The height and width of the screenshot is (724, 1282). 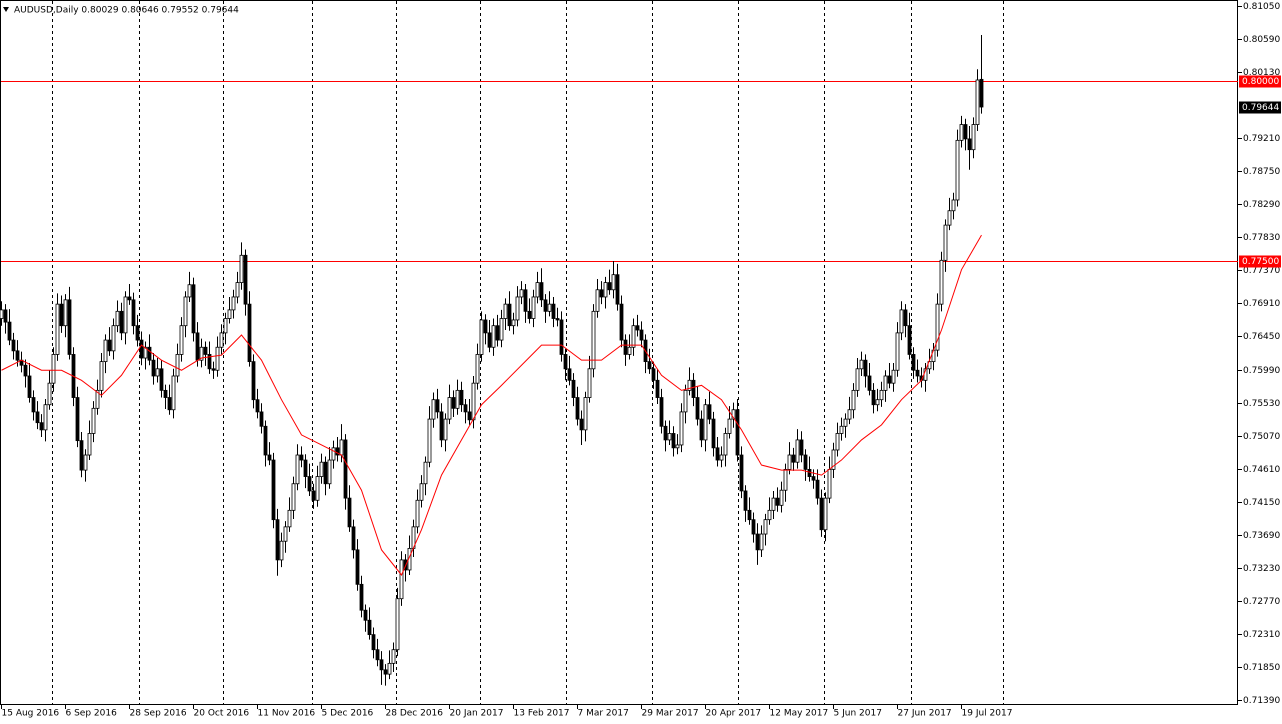 I want to click on x-tick-label: 29 Mar 2017, so click(x=670, y=714).